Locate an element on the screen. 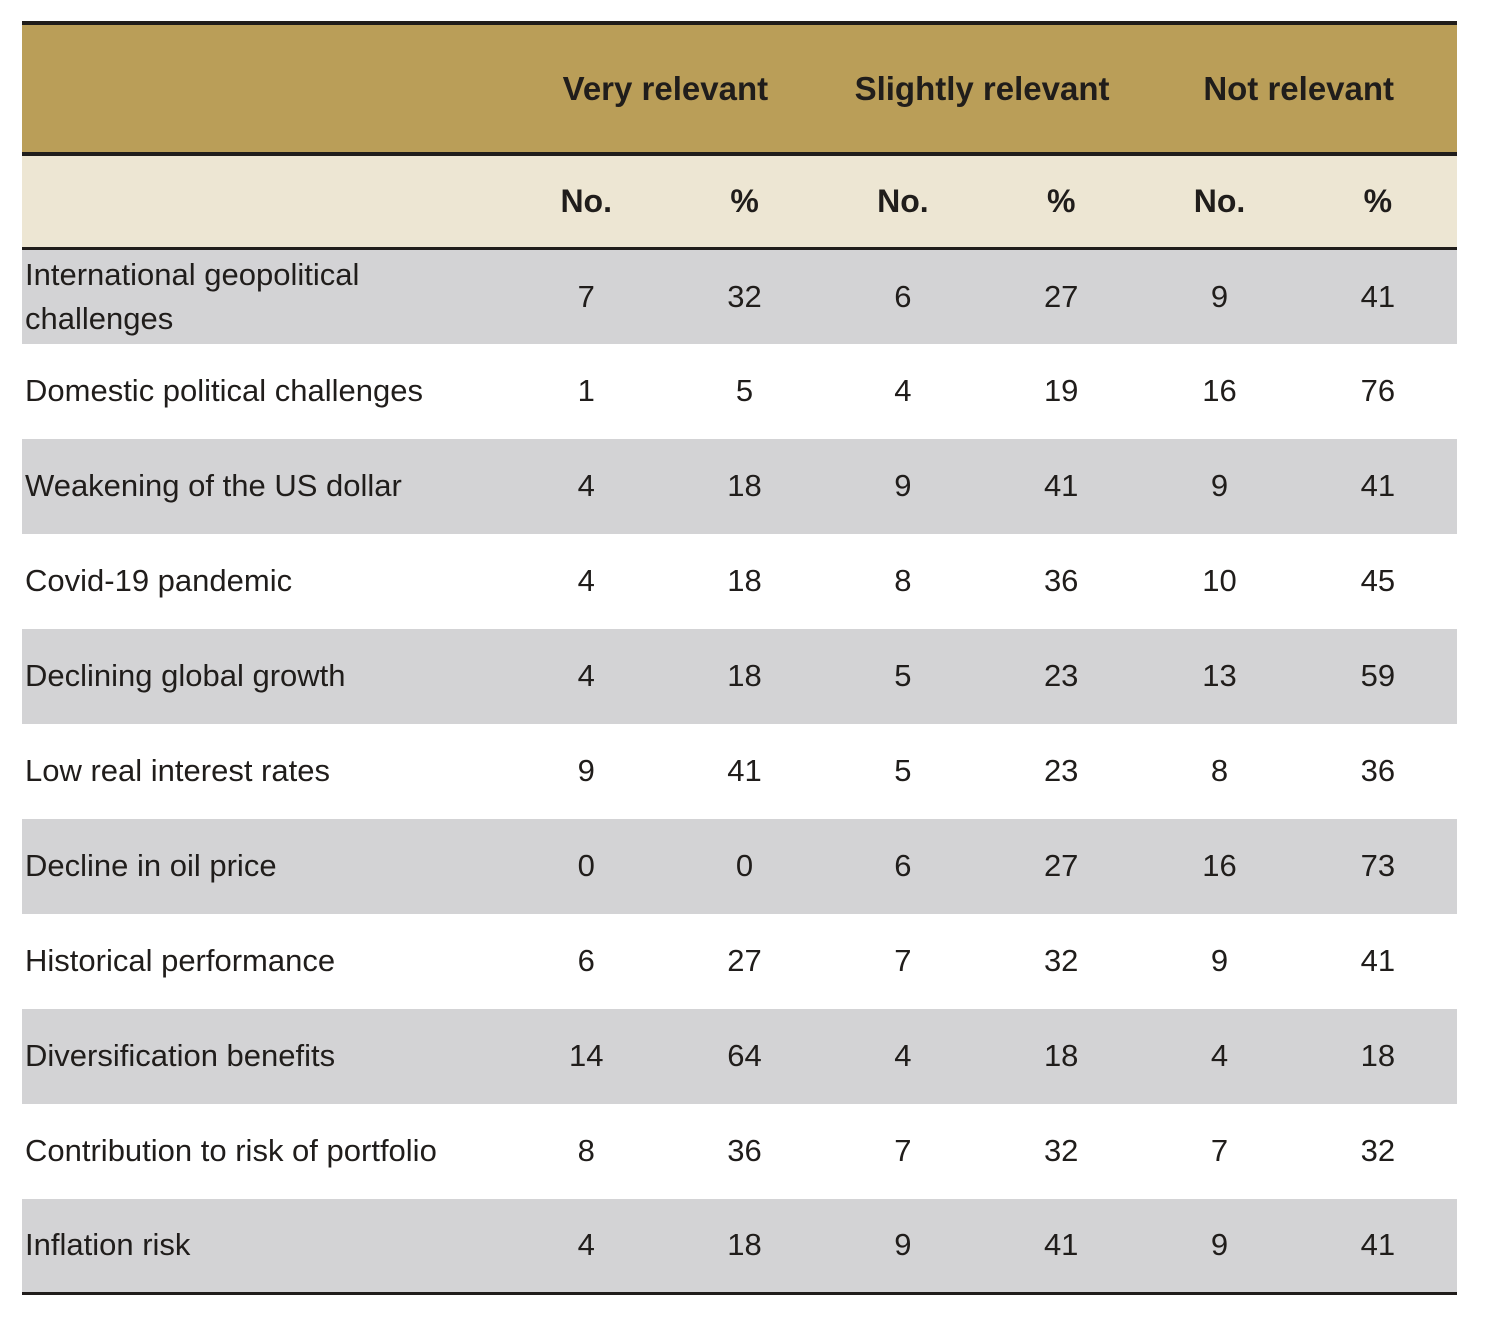  row-label: Domestic political challenges is located at coordinates (224, 390).